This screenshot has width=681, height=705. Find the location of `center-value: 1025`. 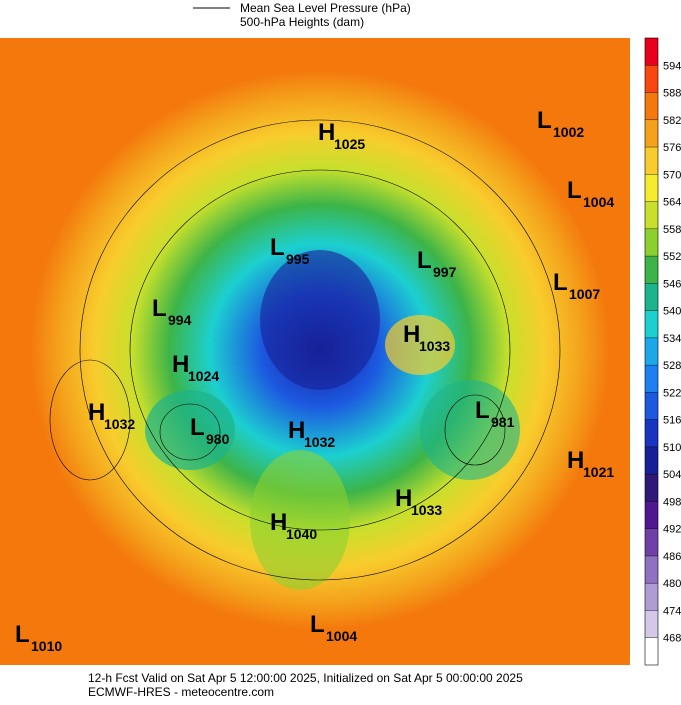

center-value: 1025 is located at coordinates (349, 144).